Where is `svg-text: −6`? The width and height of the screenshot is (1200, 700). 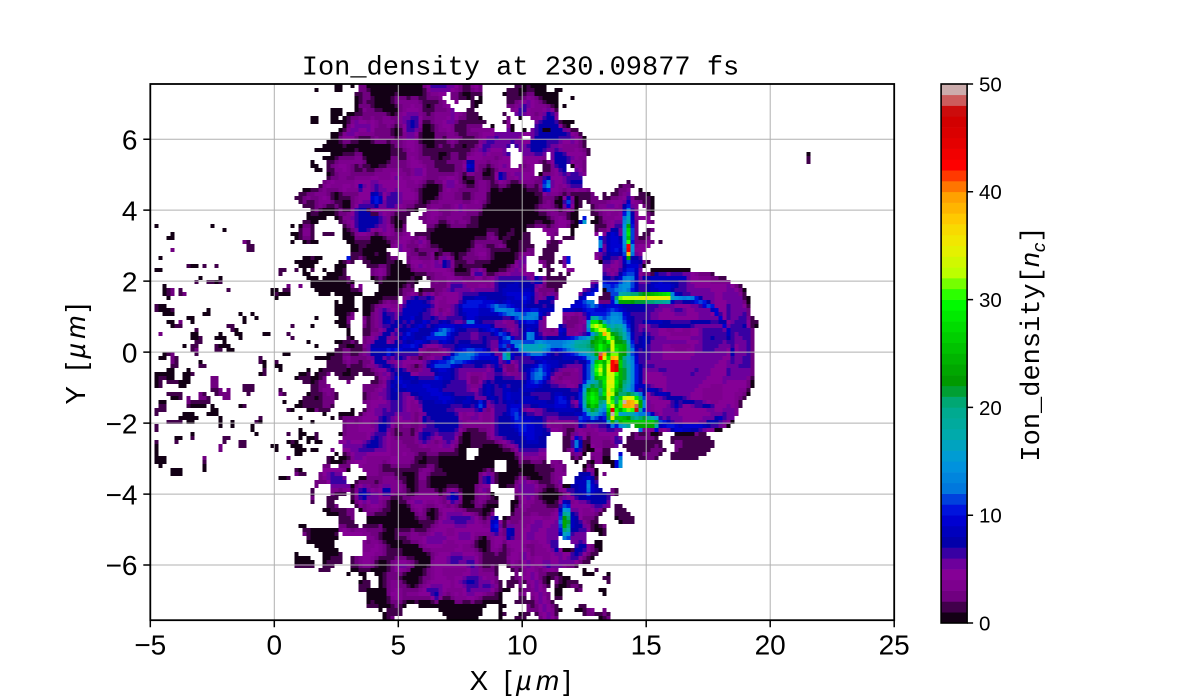 svg-text: −6 is located at coordinates (122, 565).